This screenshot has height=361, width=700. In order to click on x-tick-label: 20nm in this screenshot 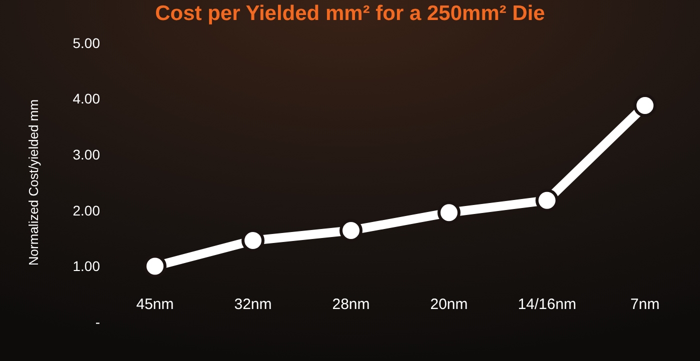, I will do `click(449, 304)`.